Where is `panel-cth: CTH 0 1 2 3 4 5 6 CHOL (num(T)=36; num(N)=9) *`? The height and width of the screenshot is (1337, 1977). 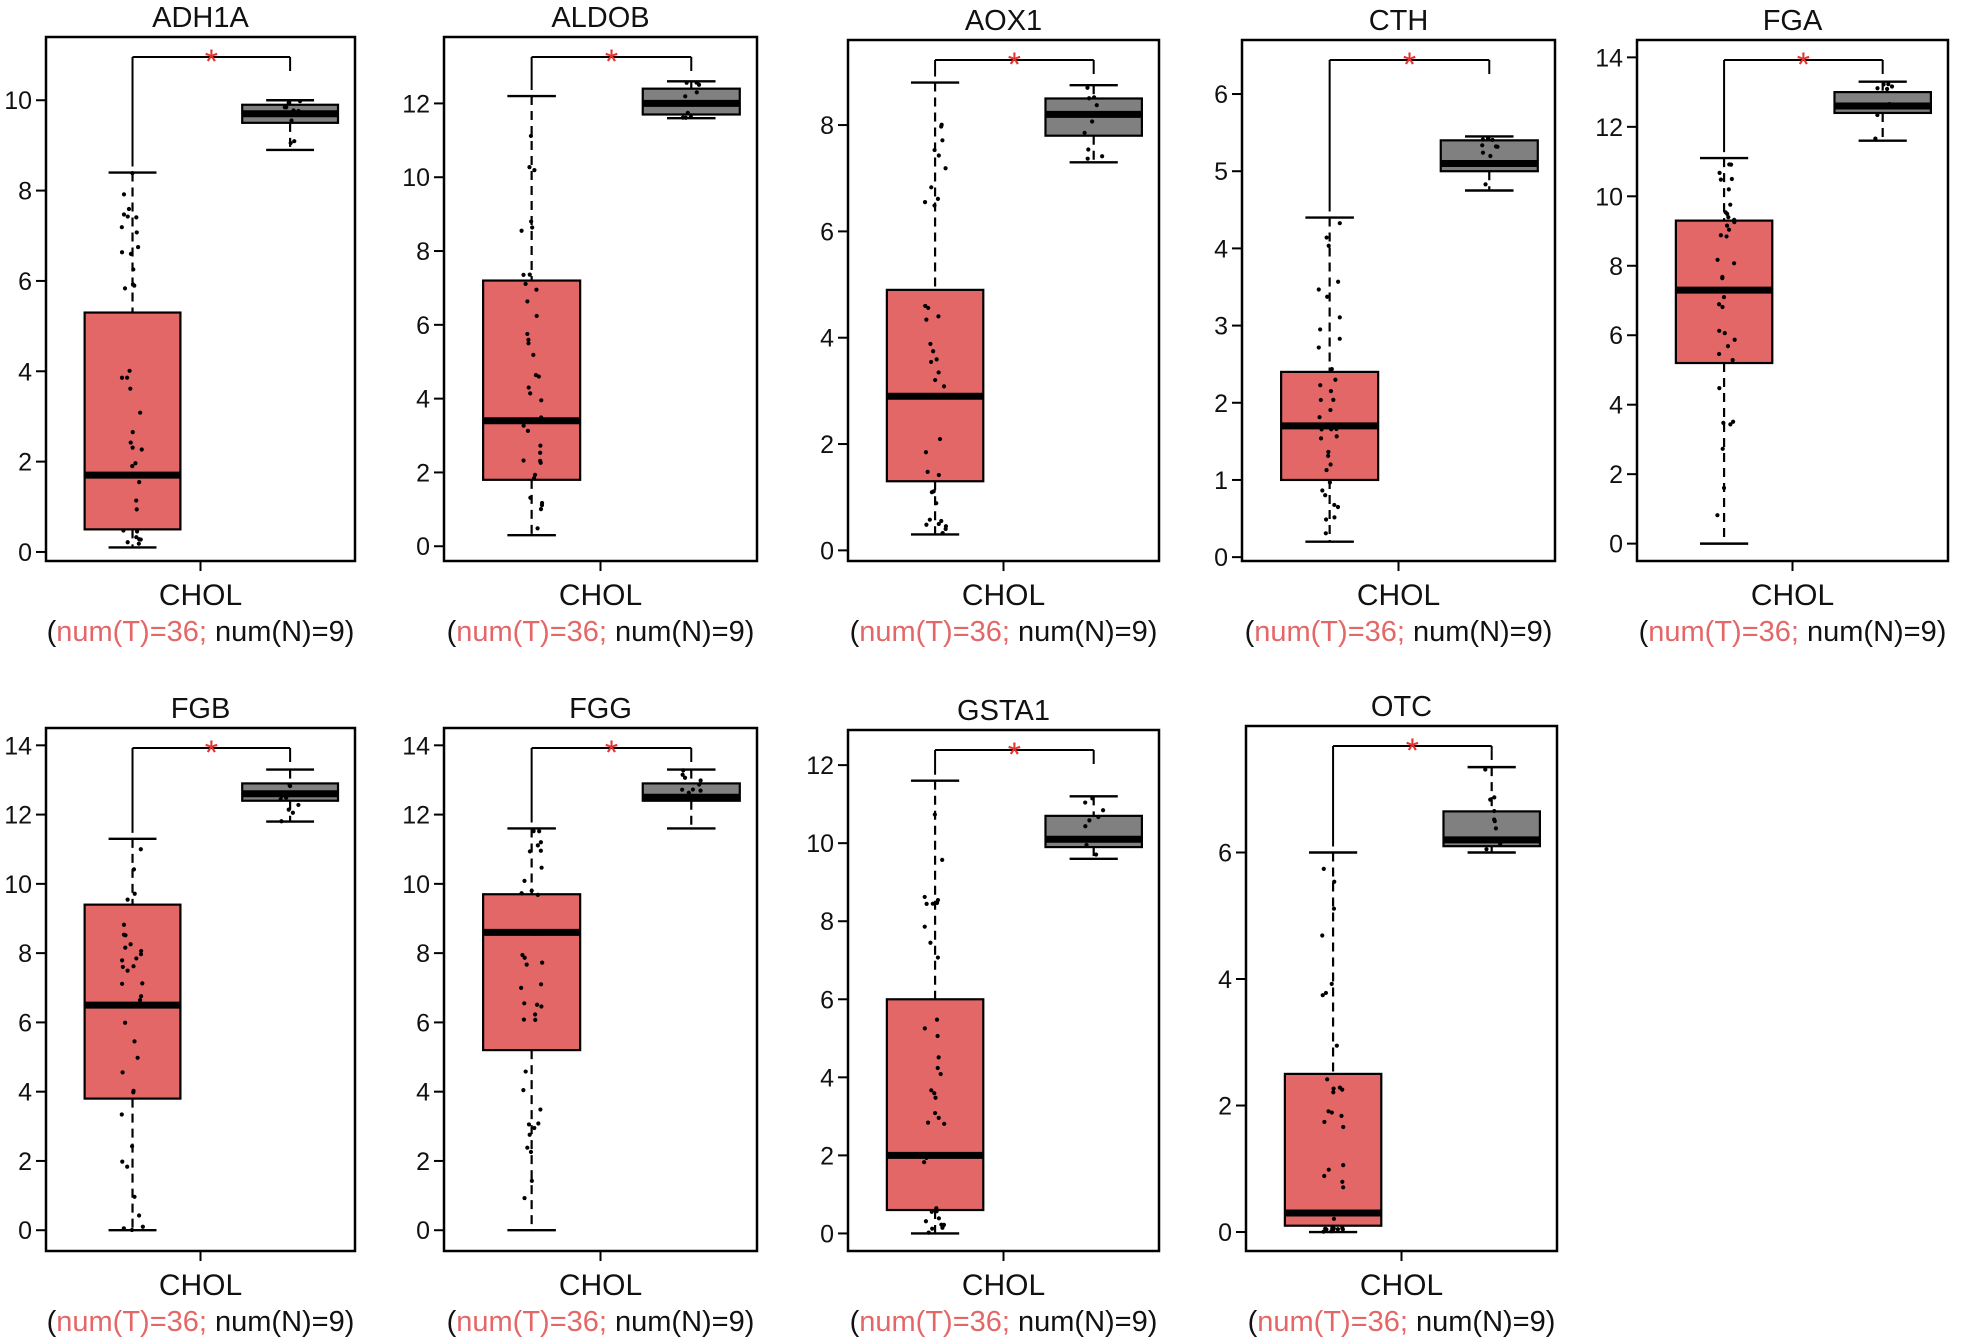
panel-cth: CTH 0 1 2 3 4 5 6 CHOL (num(T)=36; num(N)=9) * is located at coordinates (1385, 326).